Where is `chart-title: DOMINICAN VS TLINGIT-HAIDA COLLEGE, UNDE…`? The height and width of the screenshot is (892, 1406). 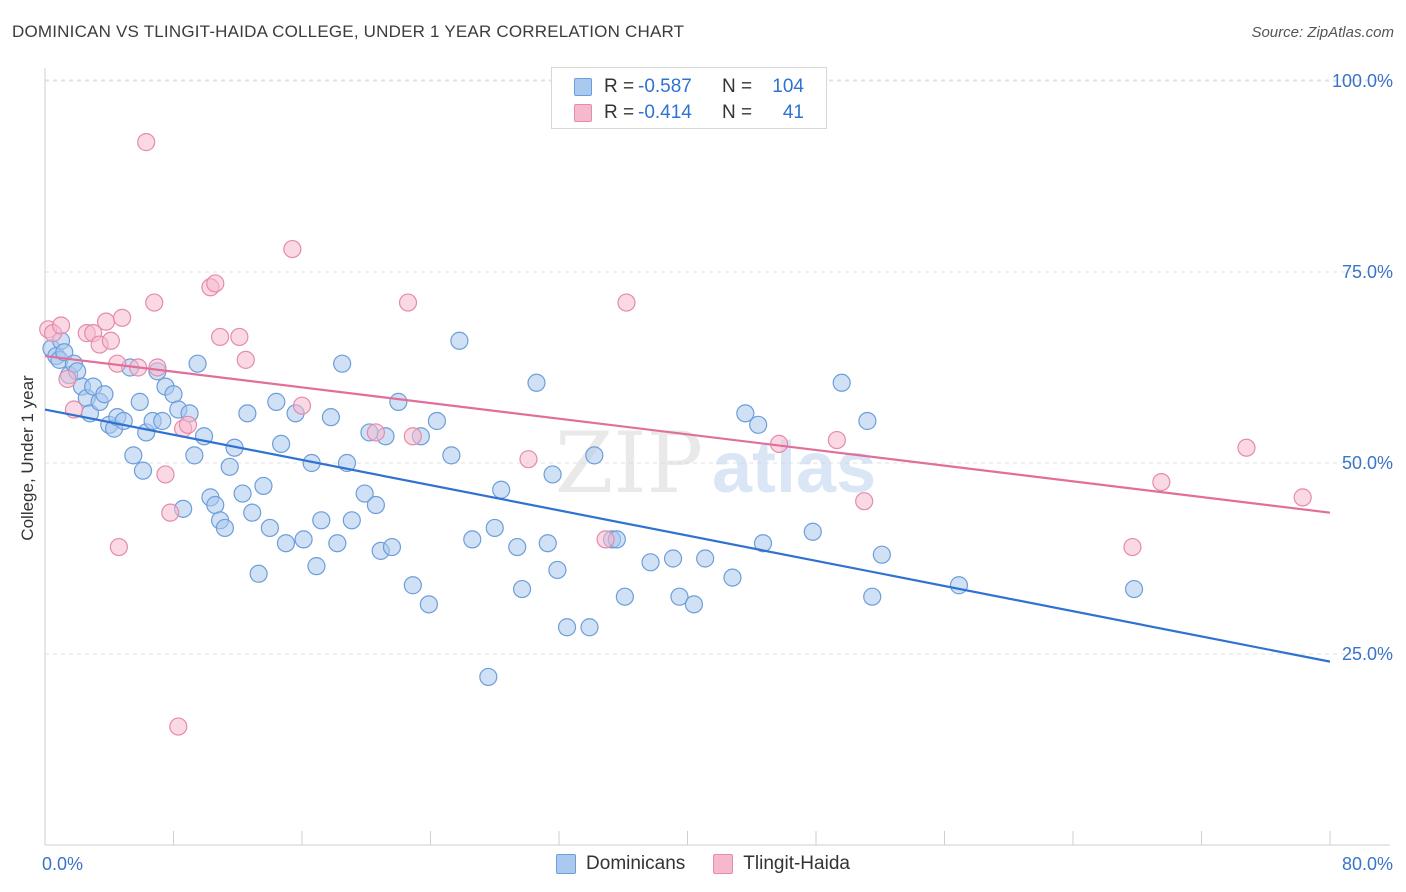 chart-title: DOMINICAN VS TLINGIT-HAIDA COLLEGE, UNDE… is located at coordinates (348, 31).